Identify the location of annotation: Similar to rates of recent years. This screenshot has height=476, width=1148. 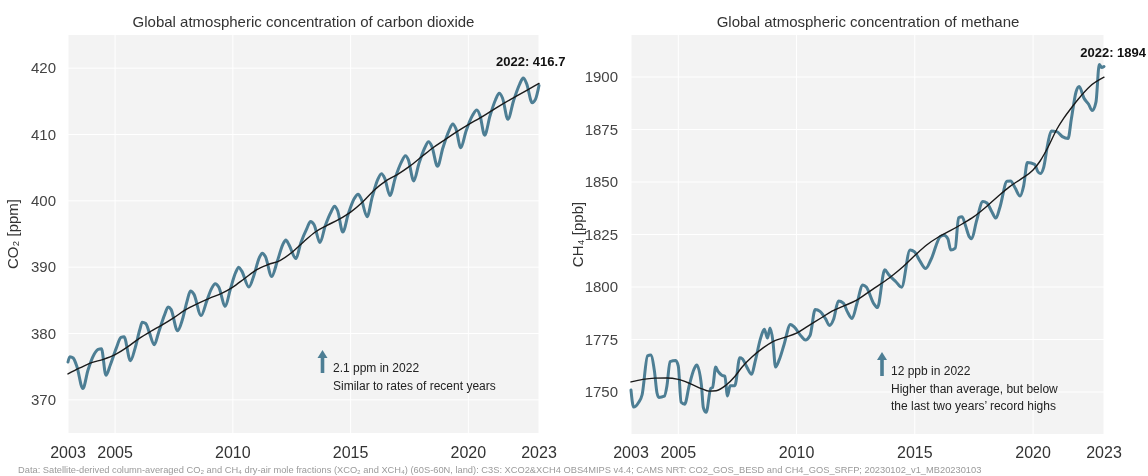
(414, 386).